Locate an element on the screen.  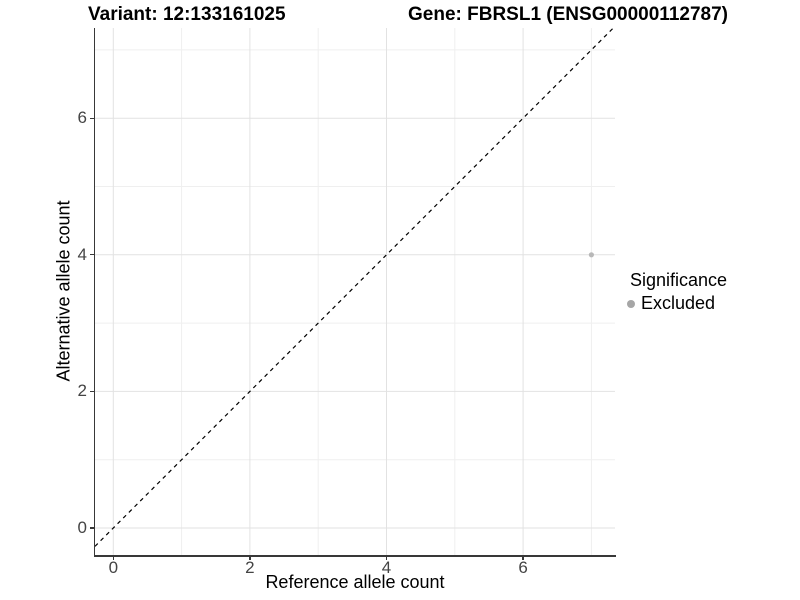
legend-entry-label: Excluded is located at coordinates (678, 303).